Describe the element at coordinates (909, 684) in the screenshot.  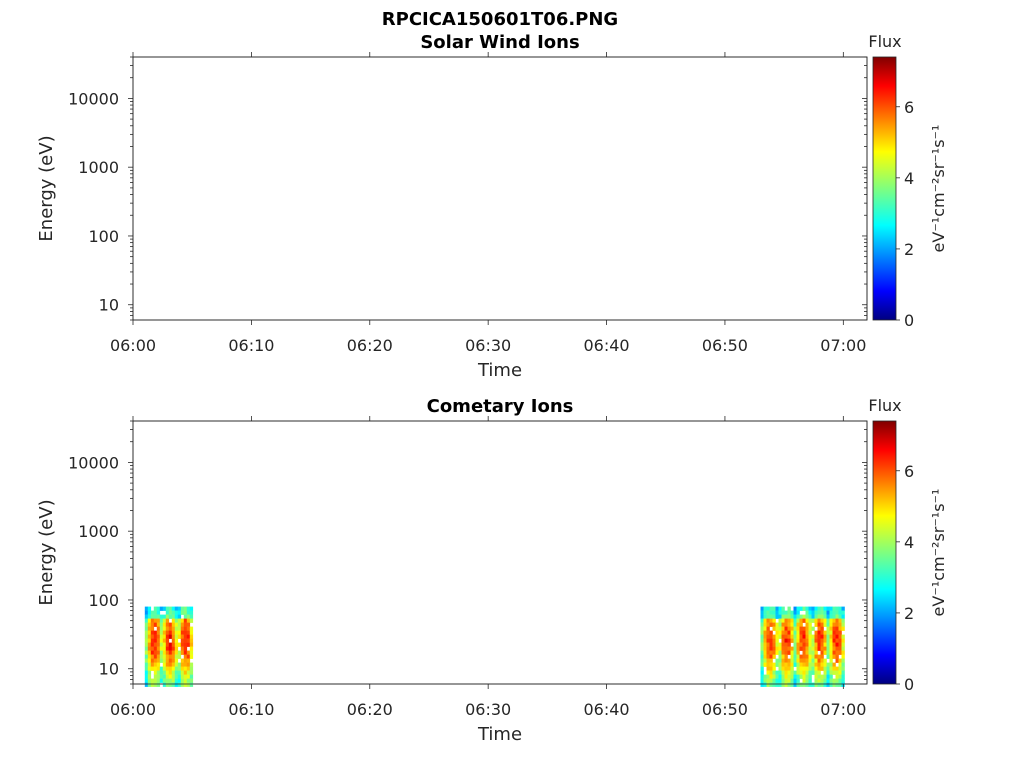
I see `colorbar-tick-label: 0` at that location.